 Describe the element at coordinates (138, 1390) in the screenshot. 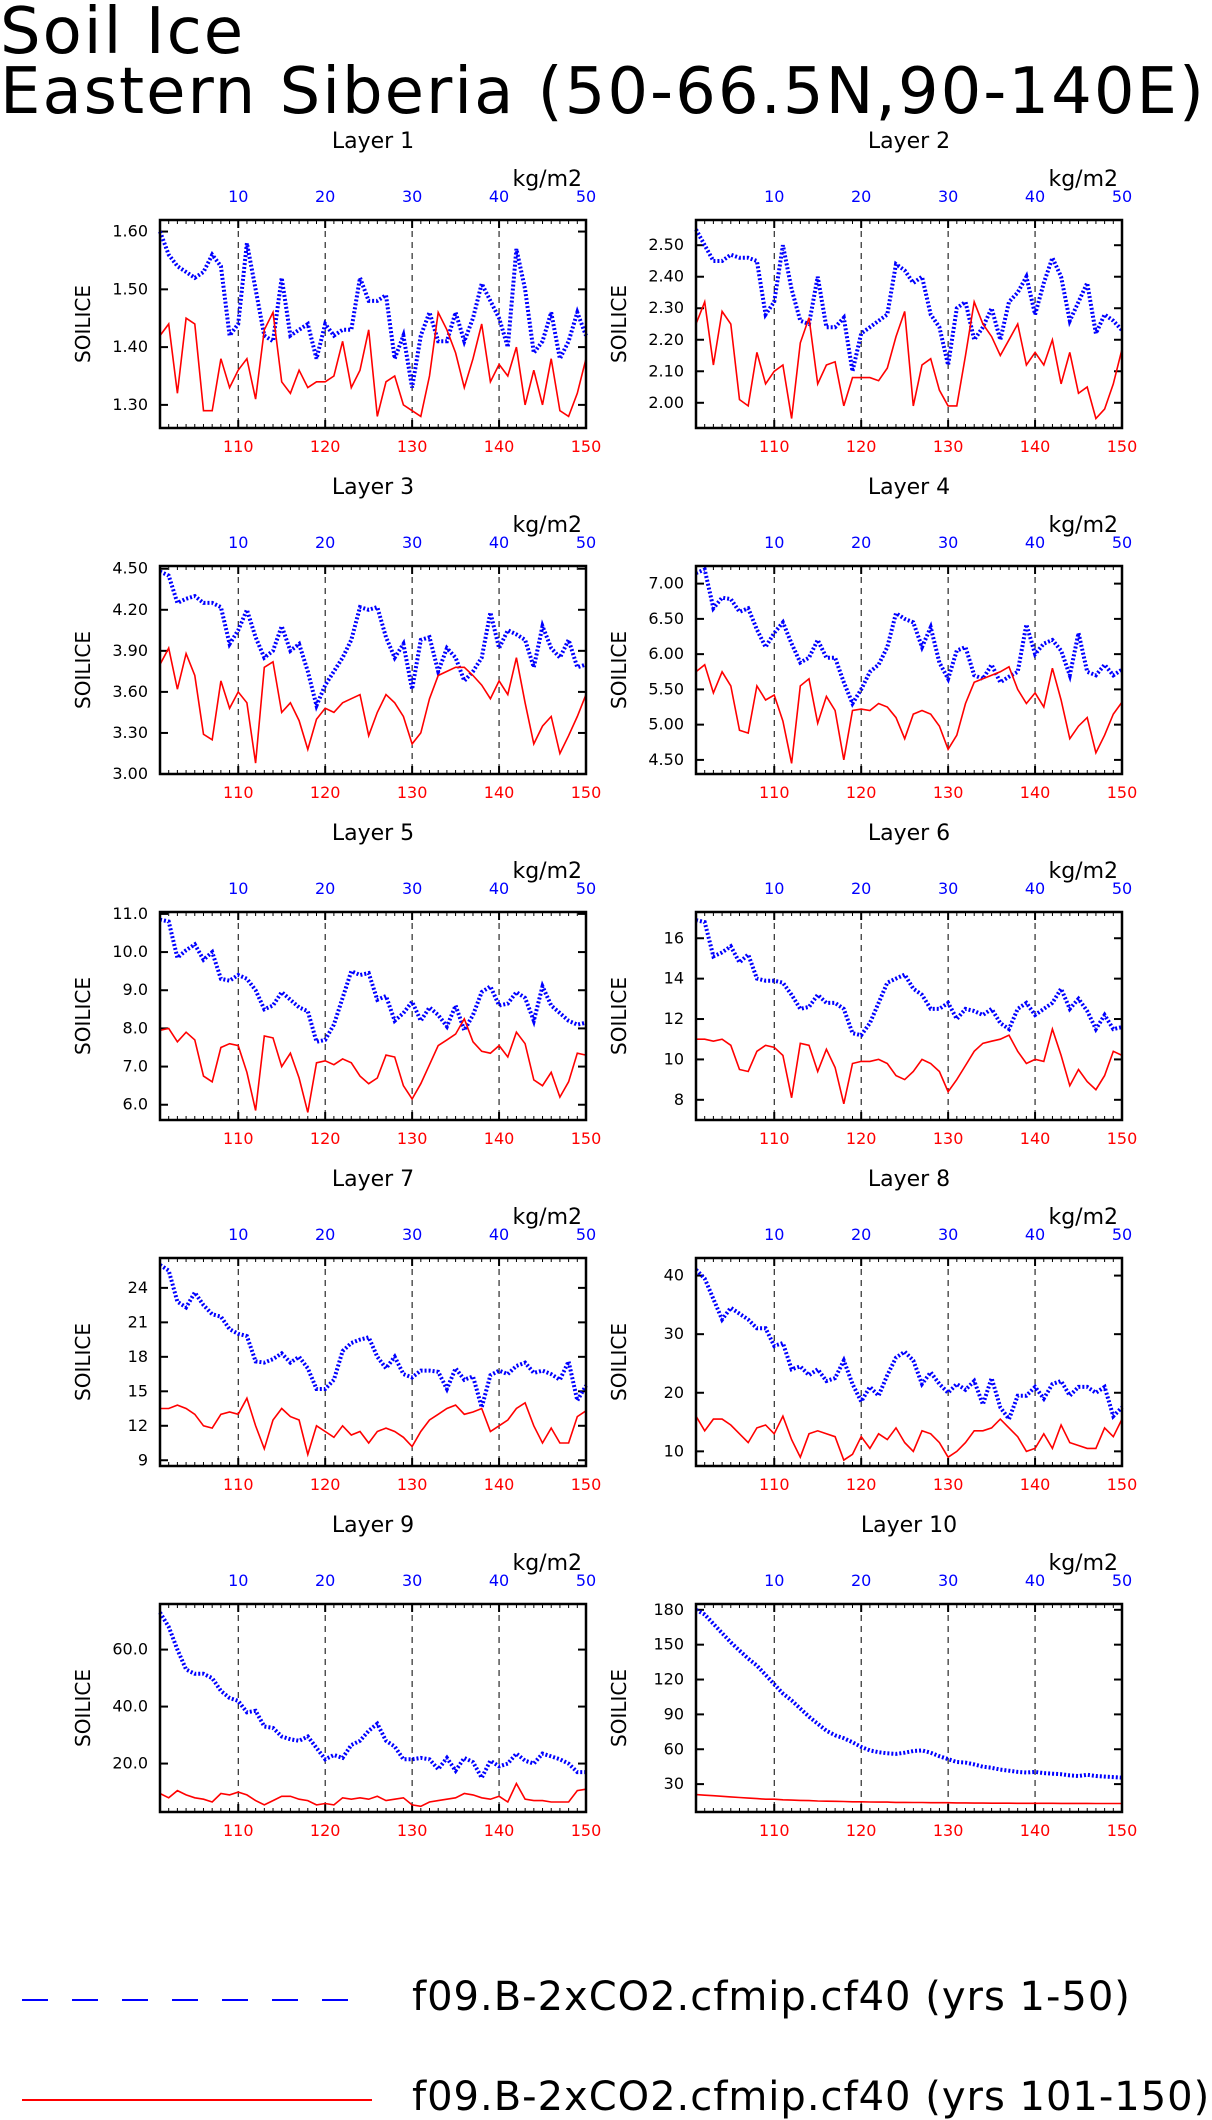

I see `y-tick-label: 15` at that location.